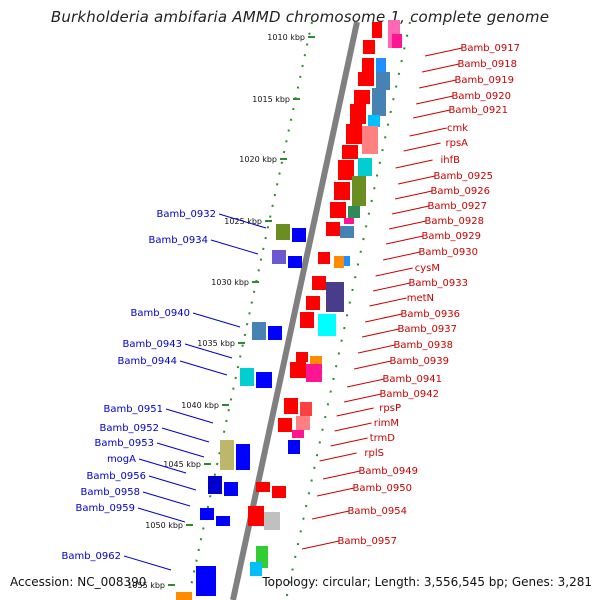 The image size is (600, 600). What do you see at coordinates (427, 329) in the screenshot?
I see `reverse-gene-label: Bamb_0937` at bounding box center [427, 329].